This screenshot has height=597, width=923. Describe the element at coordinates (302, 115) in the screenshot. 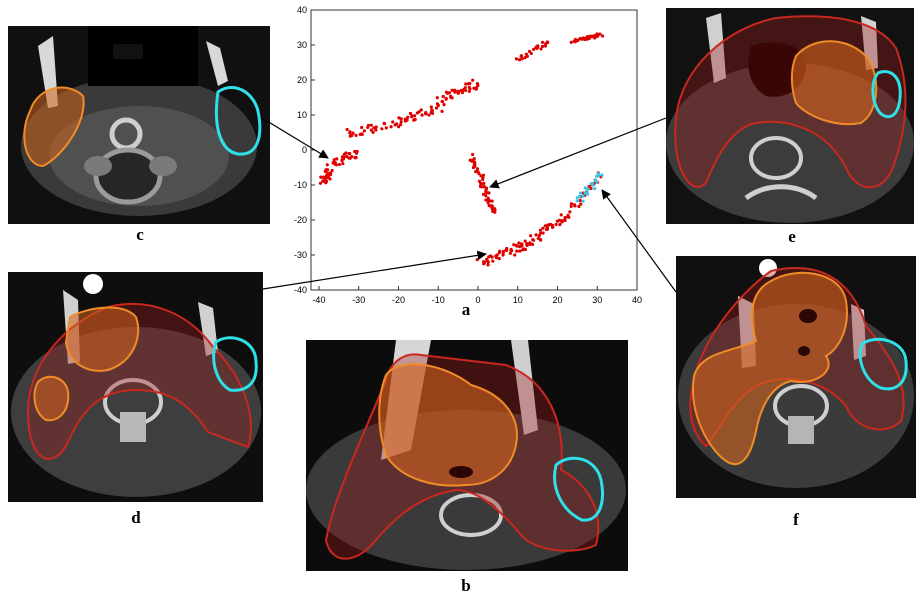

I see `y-tick-label: 10` at that location.